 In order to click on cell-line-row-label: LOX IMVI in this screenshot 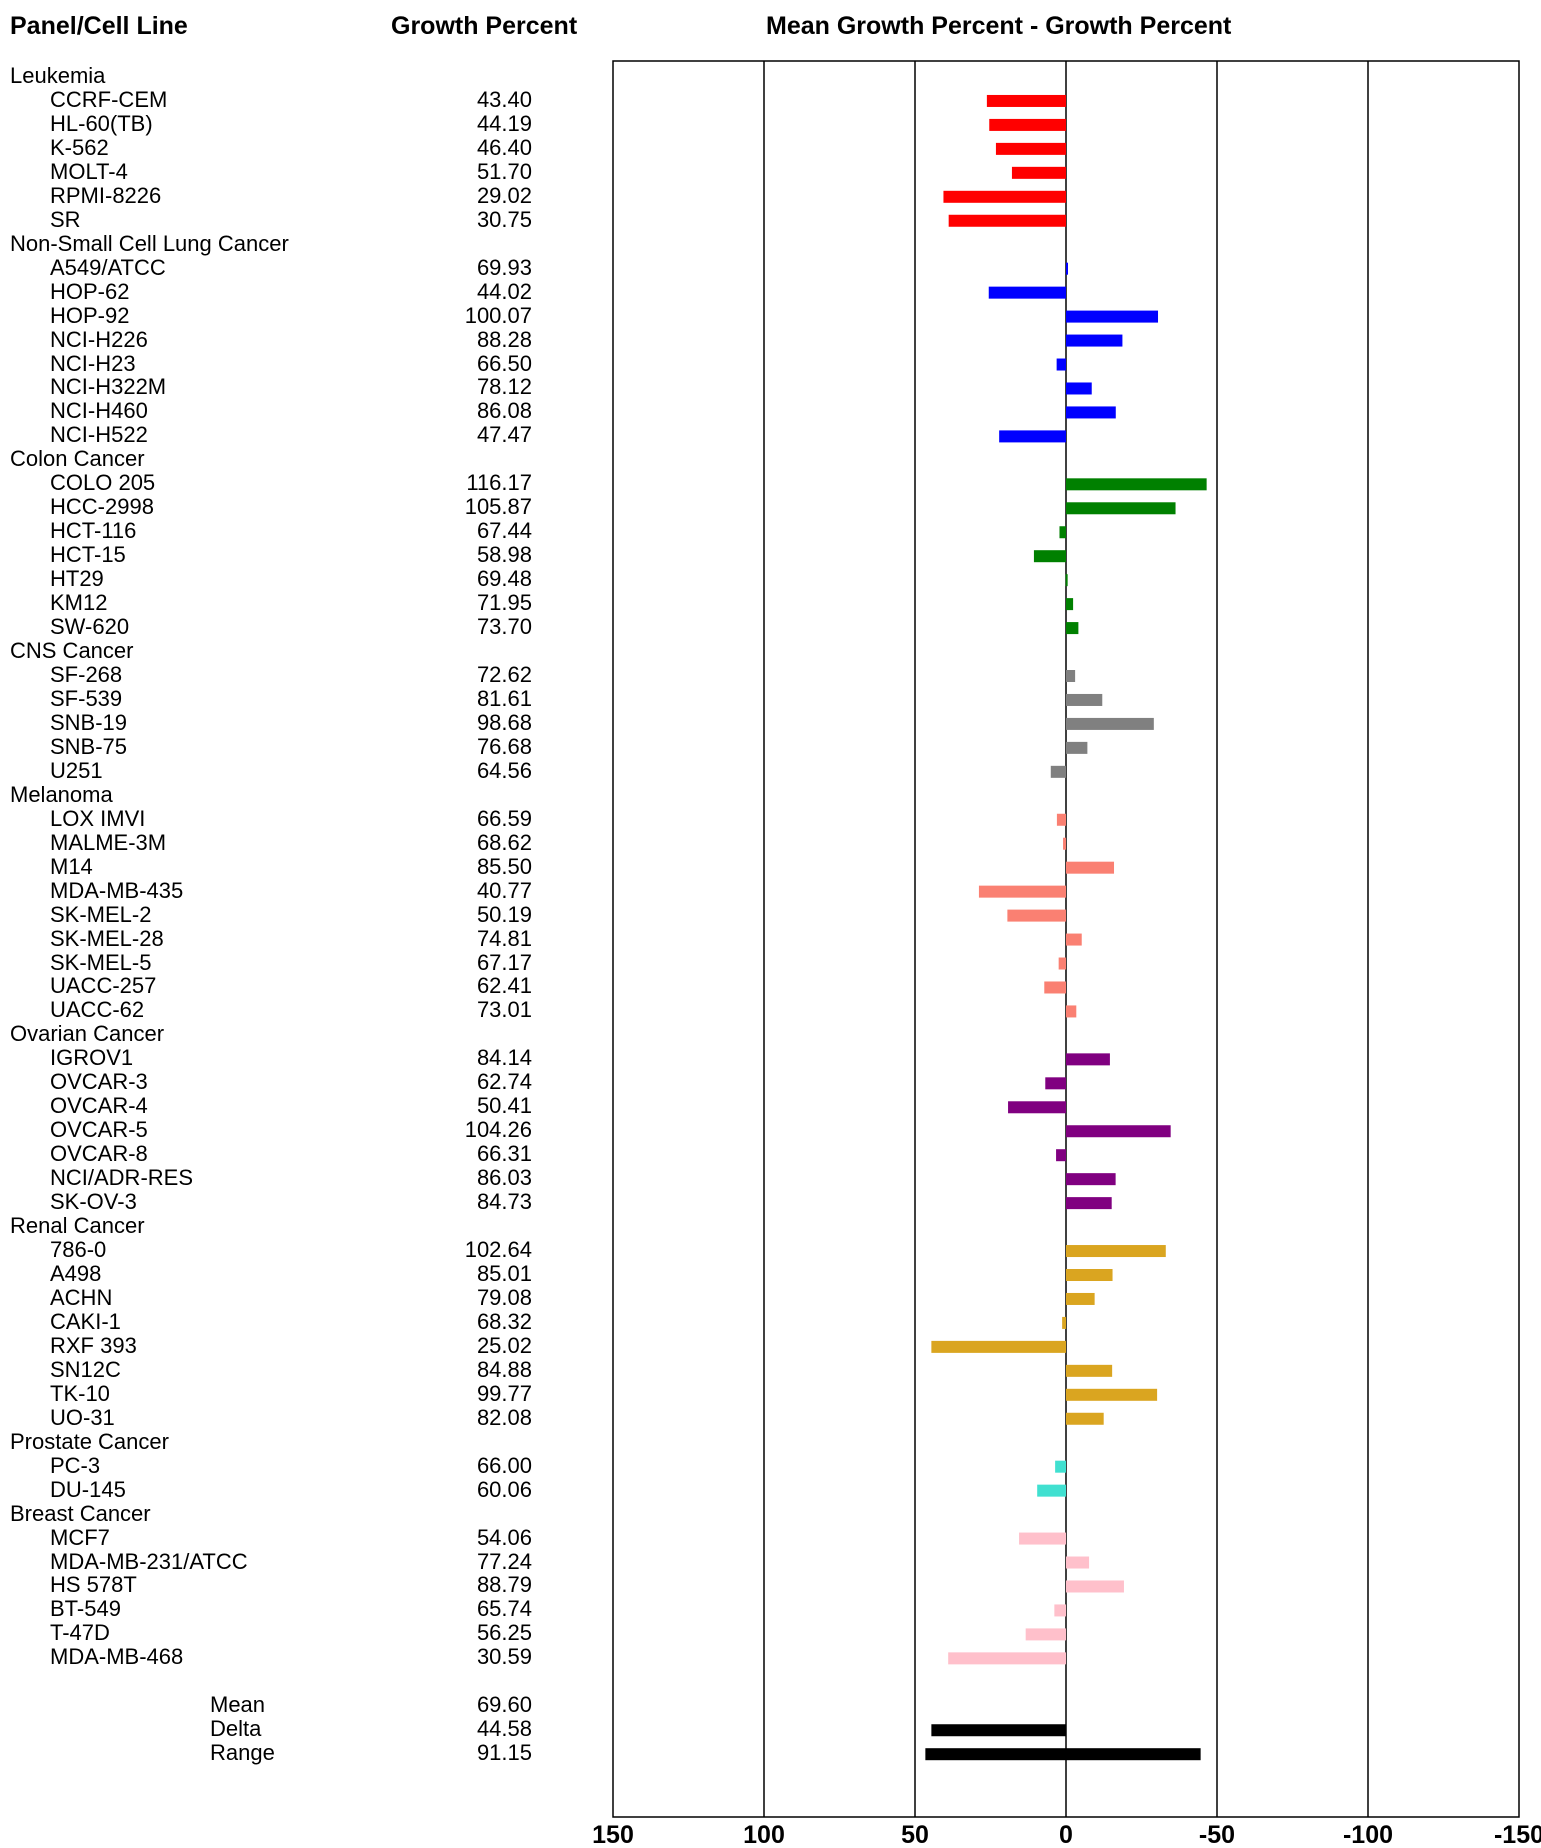, I will do `click(98, 818)`.